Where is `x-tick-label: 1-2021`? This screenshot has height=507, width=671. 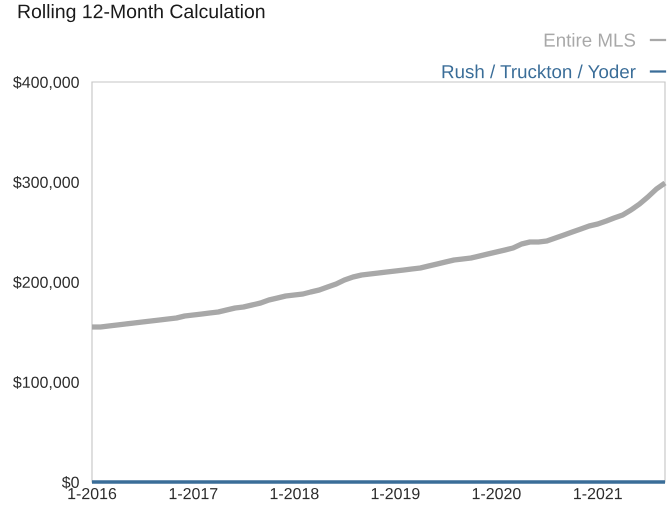 x-tick-label: 1-2021 is located at coordinates (598, 494).